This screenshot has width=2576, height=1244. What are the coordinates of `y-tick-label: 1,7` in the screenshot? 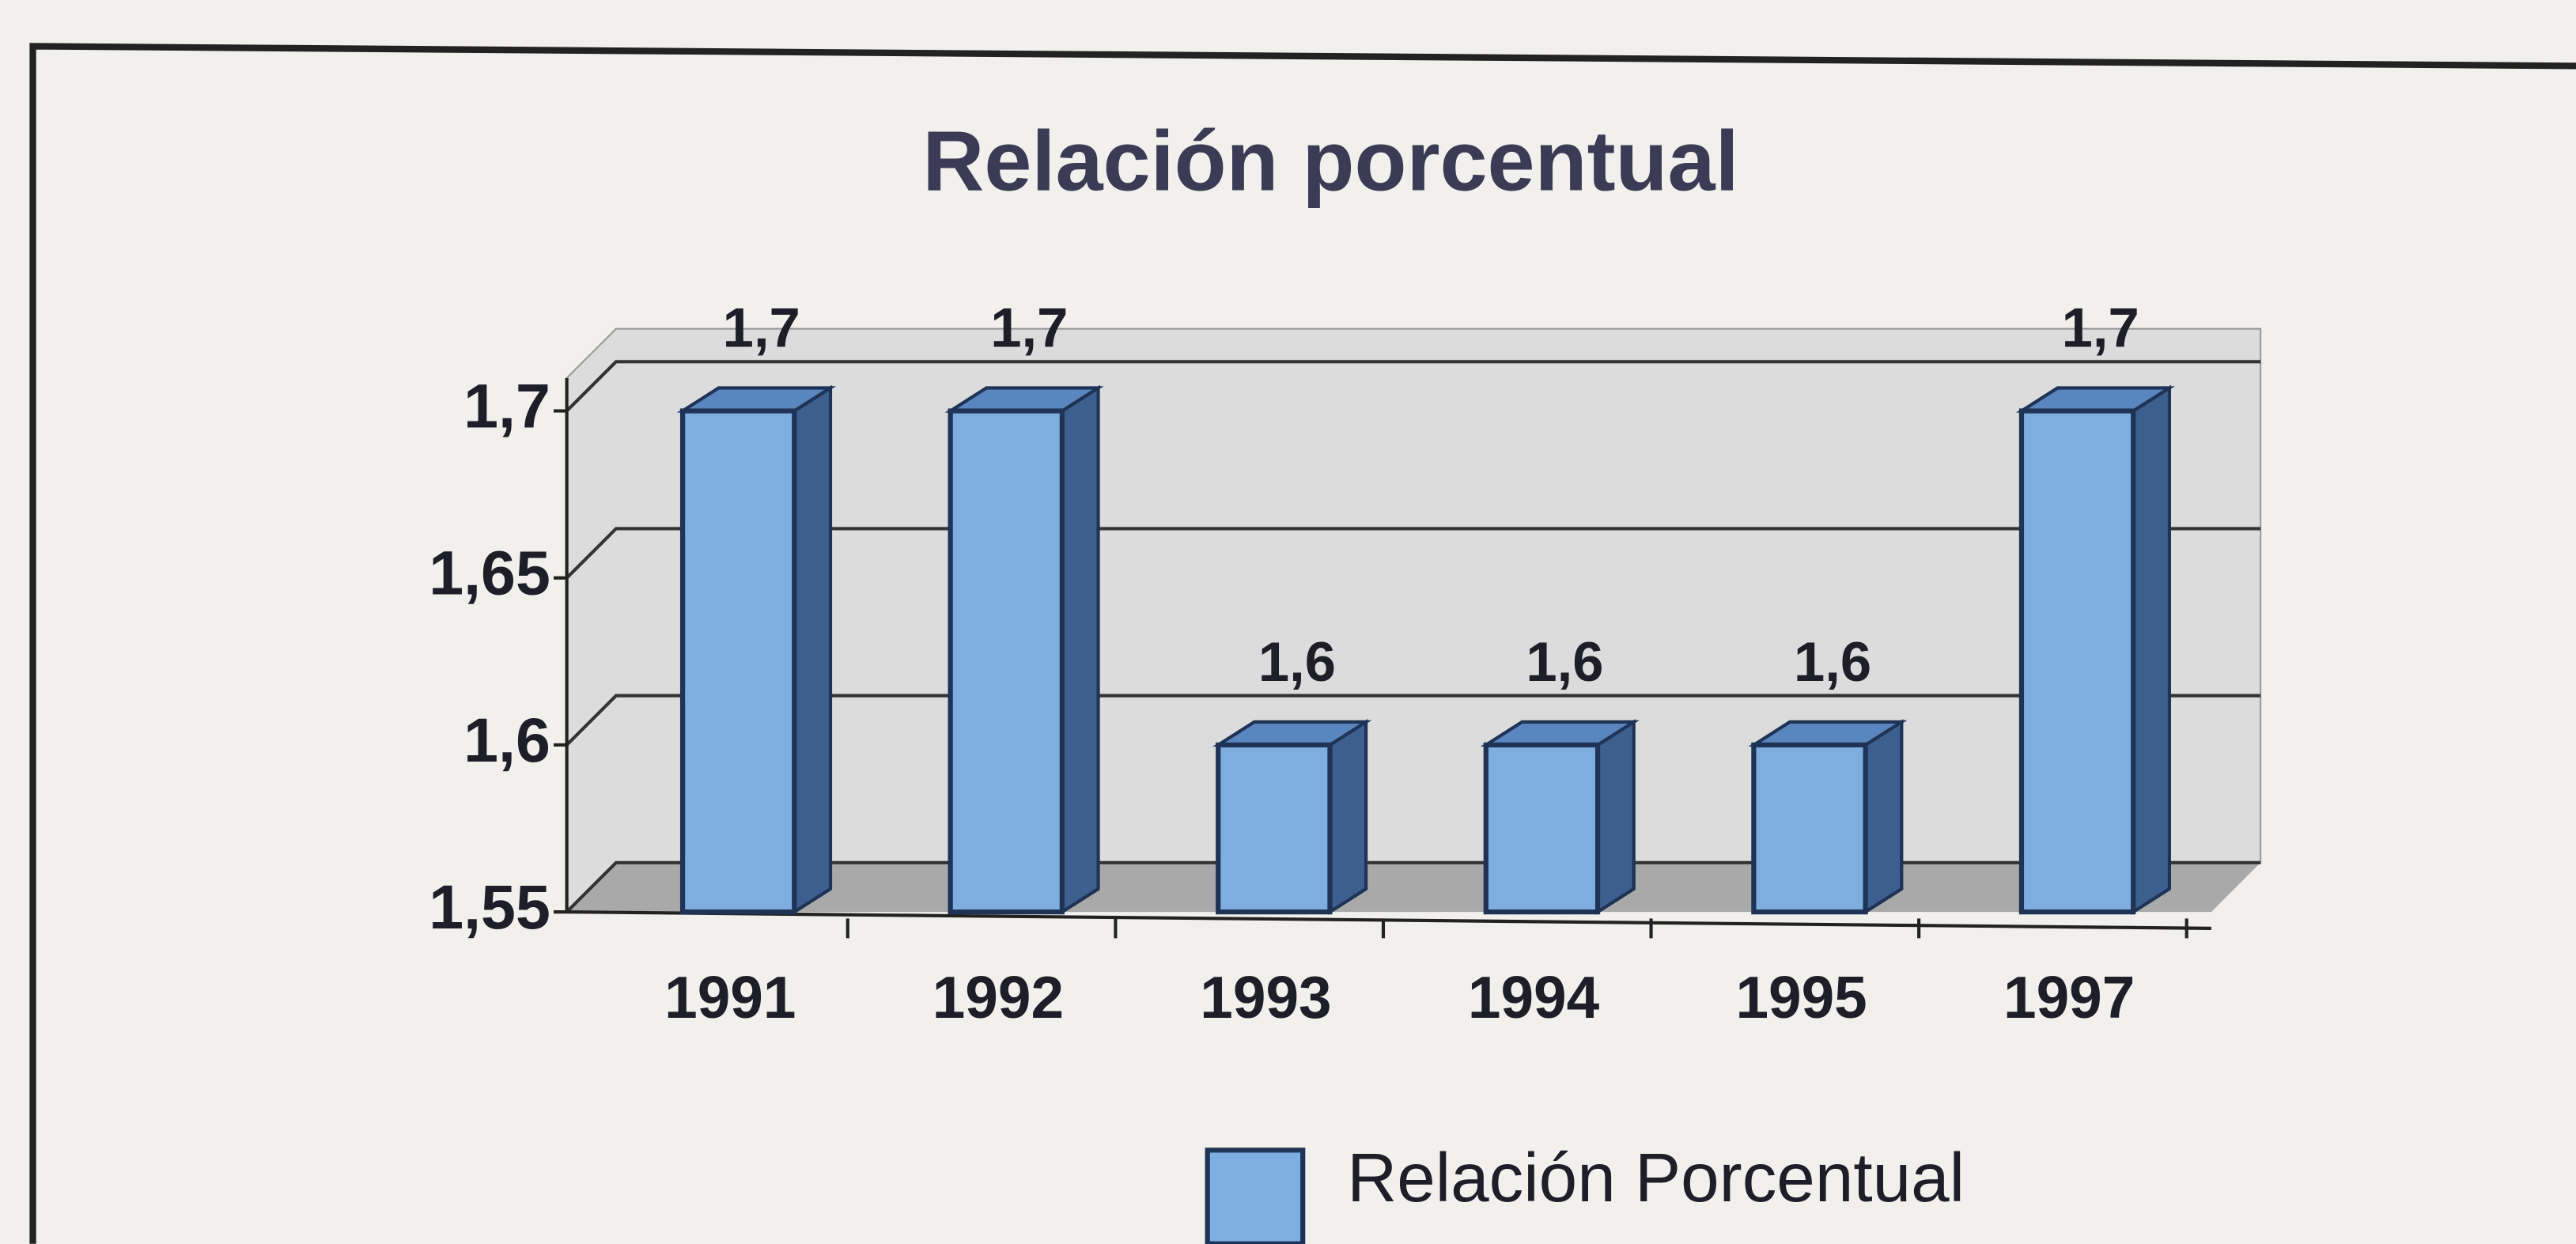 It's located at (507, 406).